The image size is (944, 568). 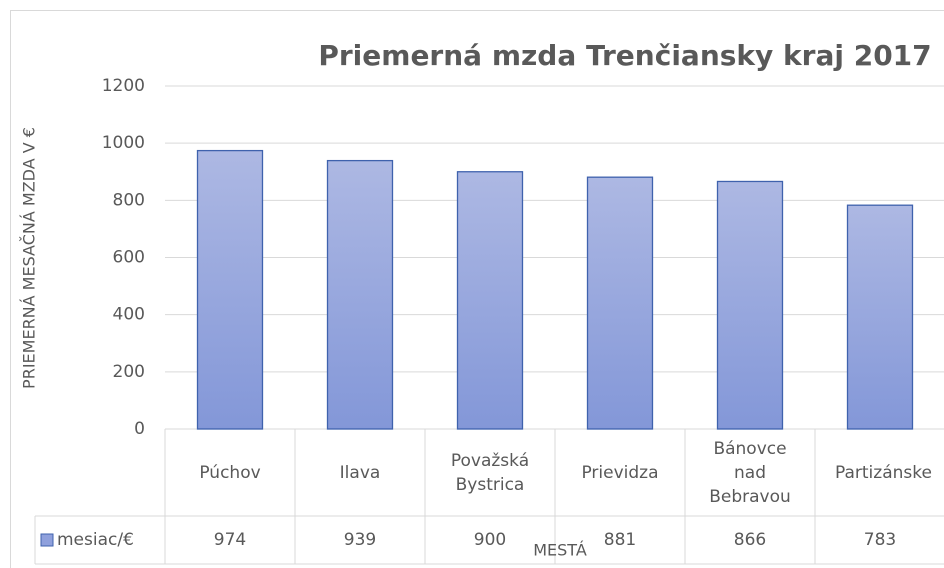 I want to click on x-axis-title: MESTÁ, so click(x=560, y=550).